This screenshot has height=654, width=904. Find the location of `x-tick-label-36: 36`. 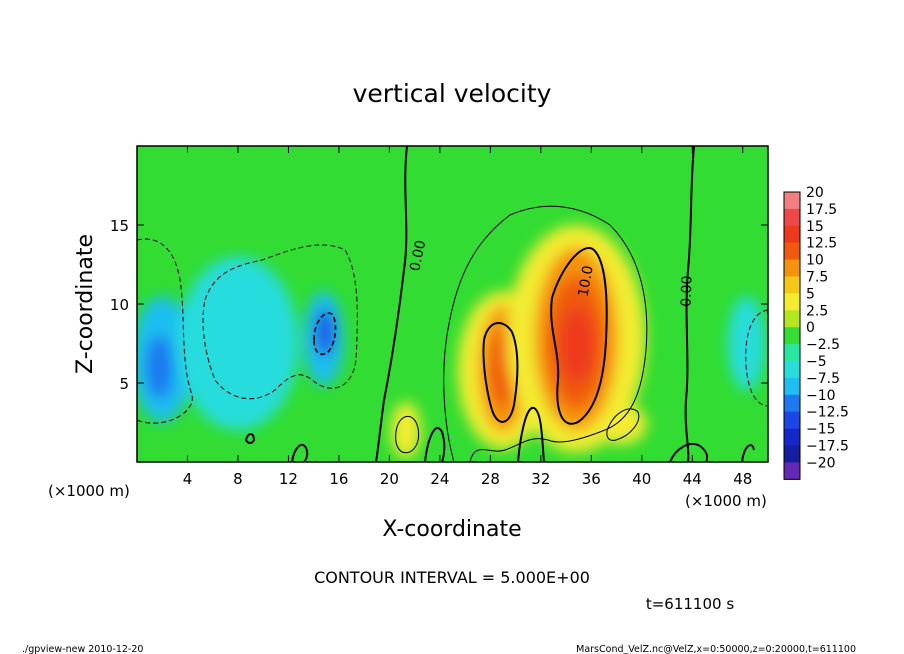

x-tick-label-36: 36 is located at coordinates (591, 479).